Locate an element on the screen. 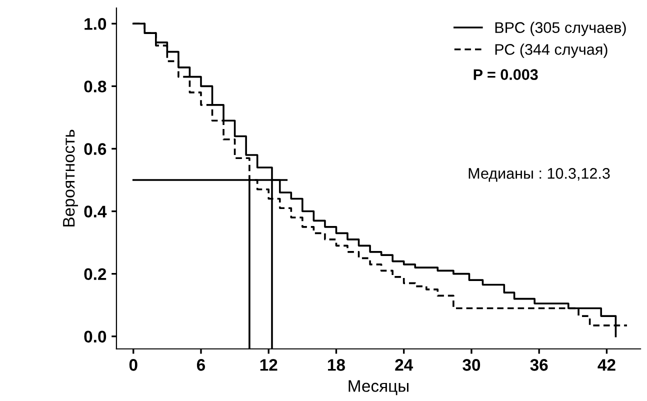 This screenshot has width=647, height=401. y-tick-label: 0.2 is located at coordinates (95, 274).